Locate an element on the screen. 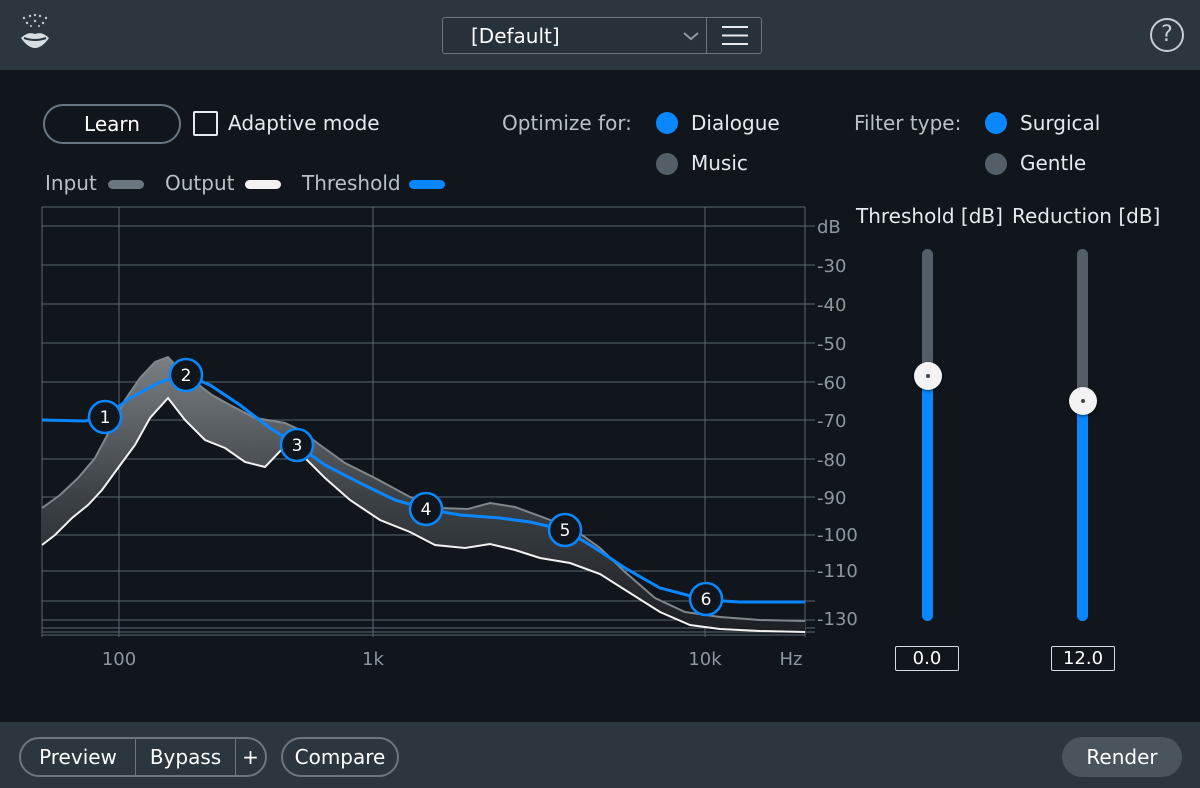  threshold-node-6: 6 is located at coordinates (706, 599).